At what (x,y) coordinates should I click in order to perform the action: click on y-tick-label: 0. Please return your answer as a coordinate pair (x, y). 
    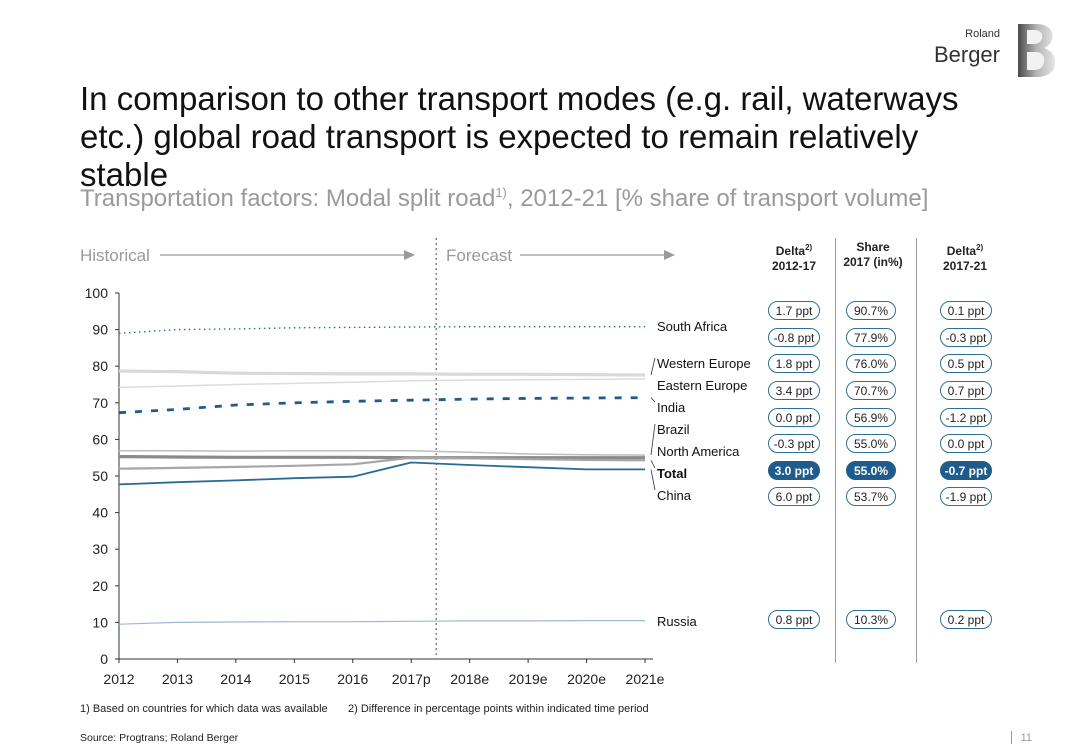
    Looking at the image, I should click on (104, 659).